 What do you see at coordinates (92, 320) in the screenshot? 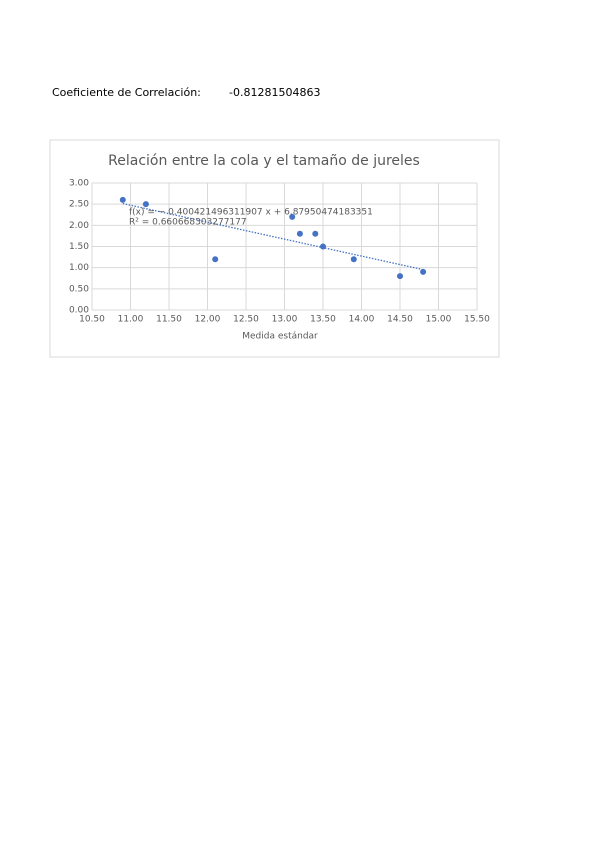
I see `x-tick-label: 10.50` at bounding box center [92, 320].